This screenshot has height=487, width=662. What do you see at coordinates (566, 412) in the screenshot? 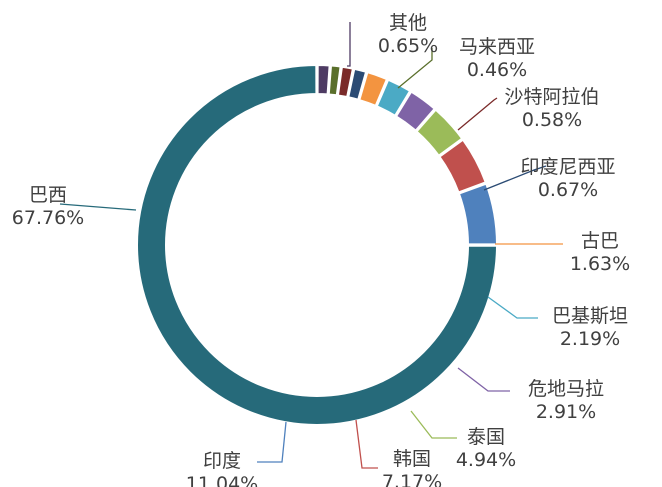
I see `slice-value-label-8: 2.91%` at bounding box center [566, 412].